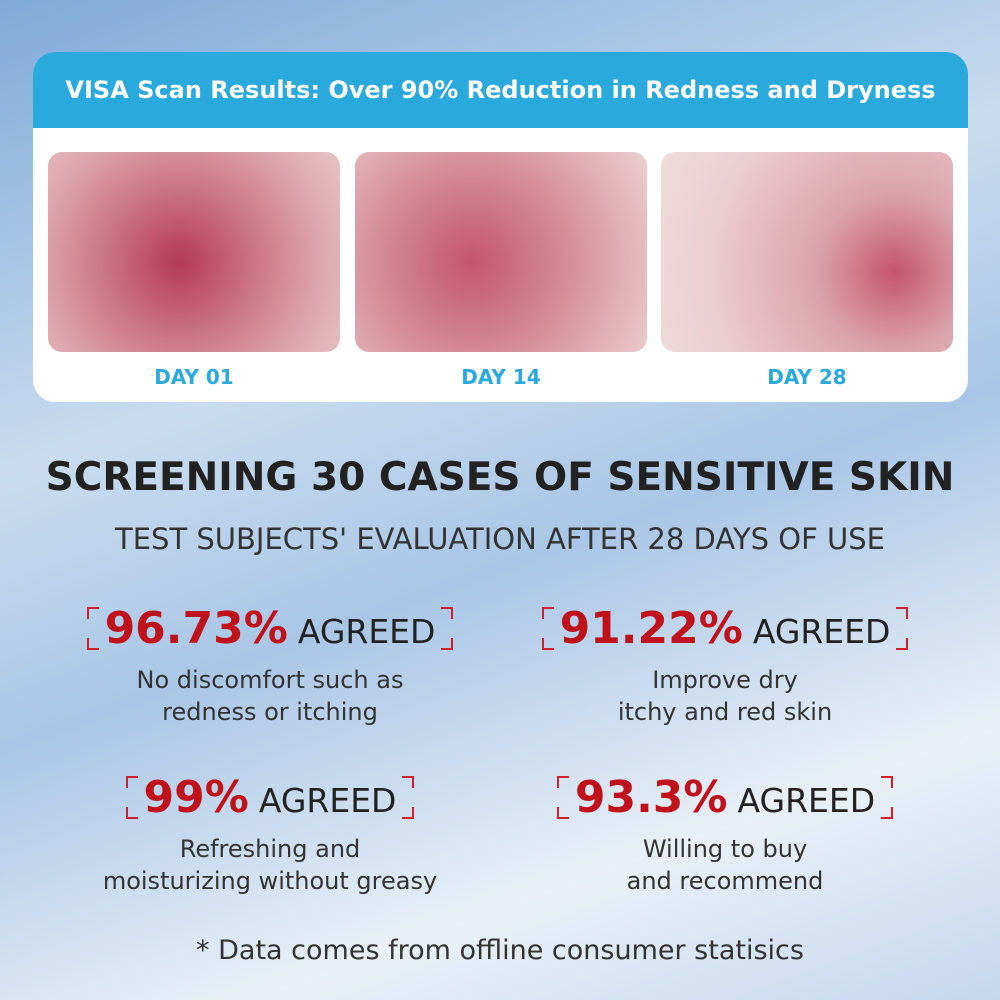 This screenshot has width=1000, height=1000. Describe the element at coordinates (725, 680) in the screenshot. I see `description-line: Improve dry` at that location.